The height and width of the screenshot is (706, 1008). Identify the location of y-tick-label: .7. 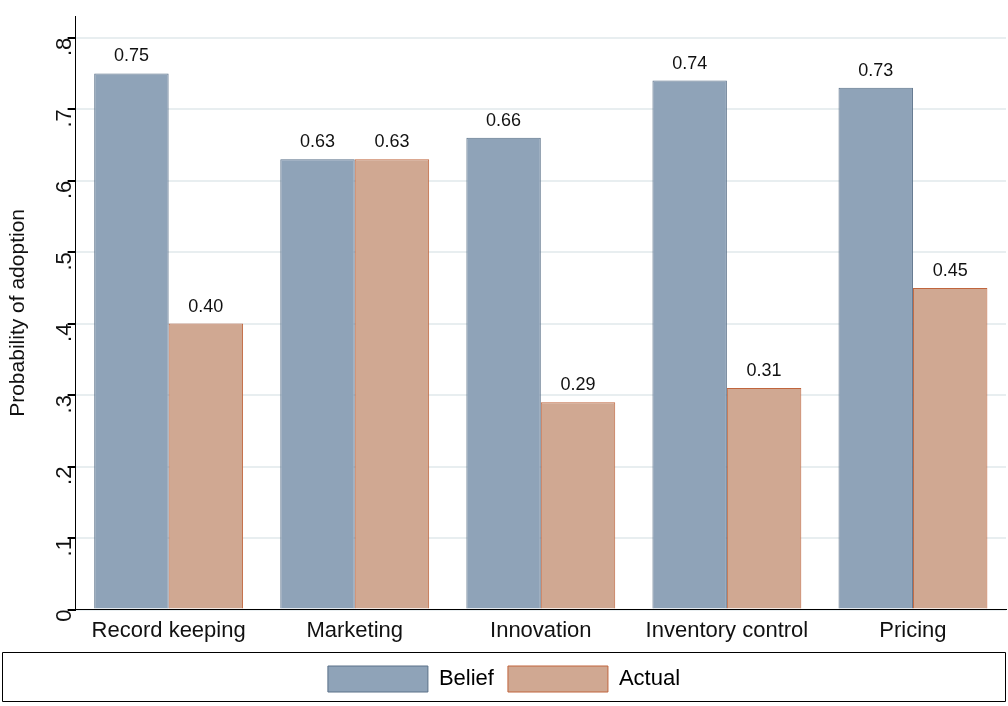
(63, 118).